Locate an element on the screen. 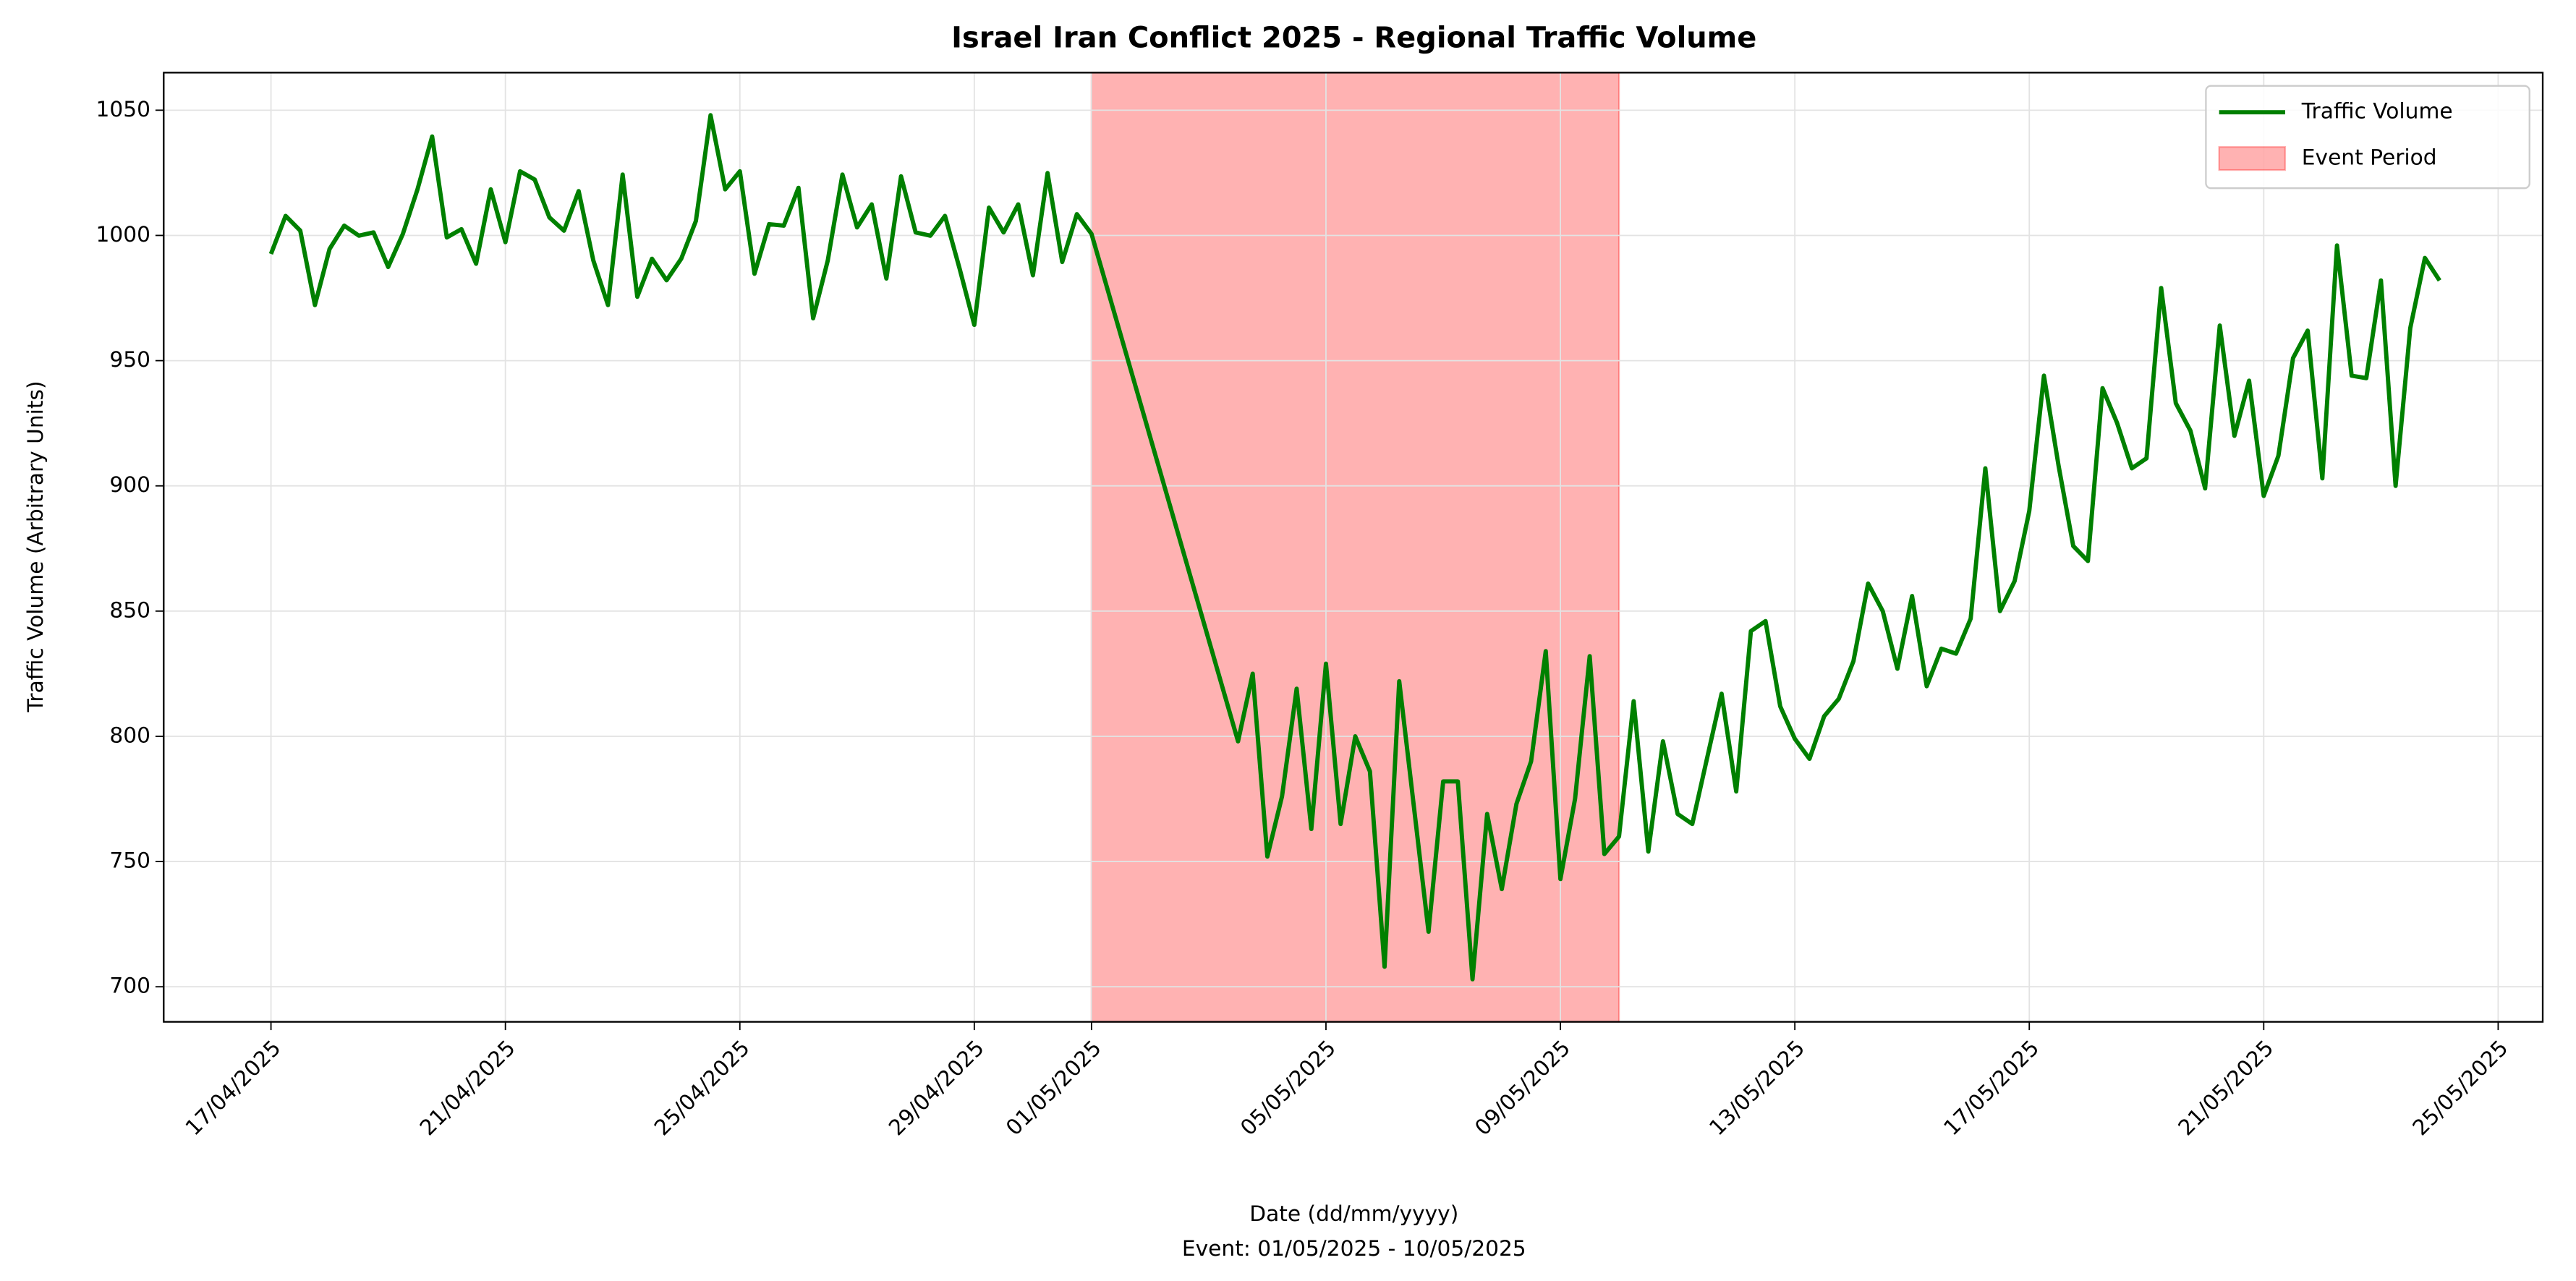  y-tick-label: 1050 is located at coordinates (123, 109).